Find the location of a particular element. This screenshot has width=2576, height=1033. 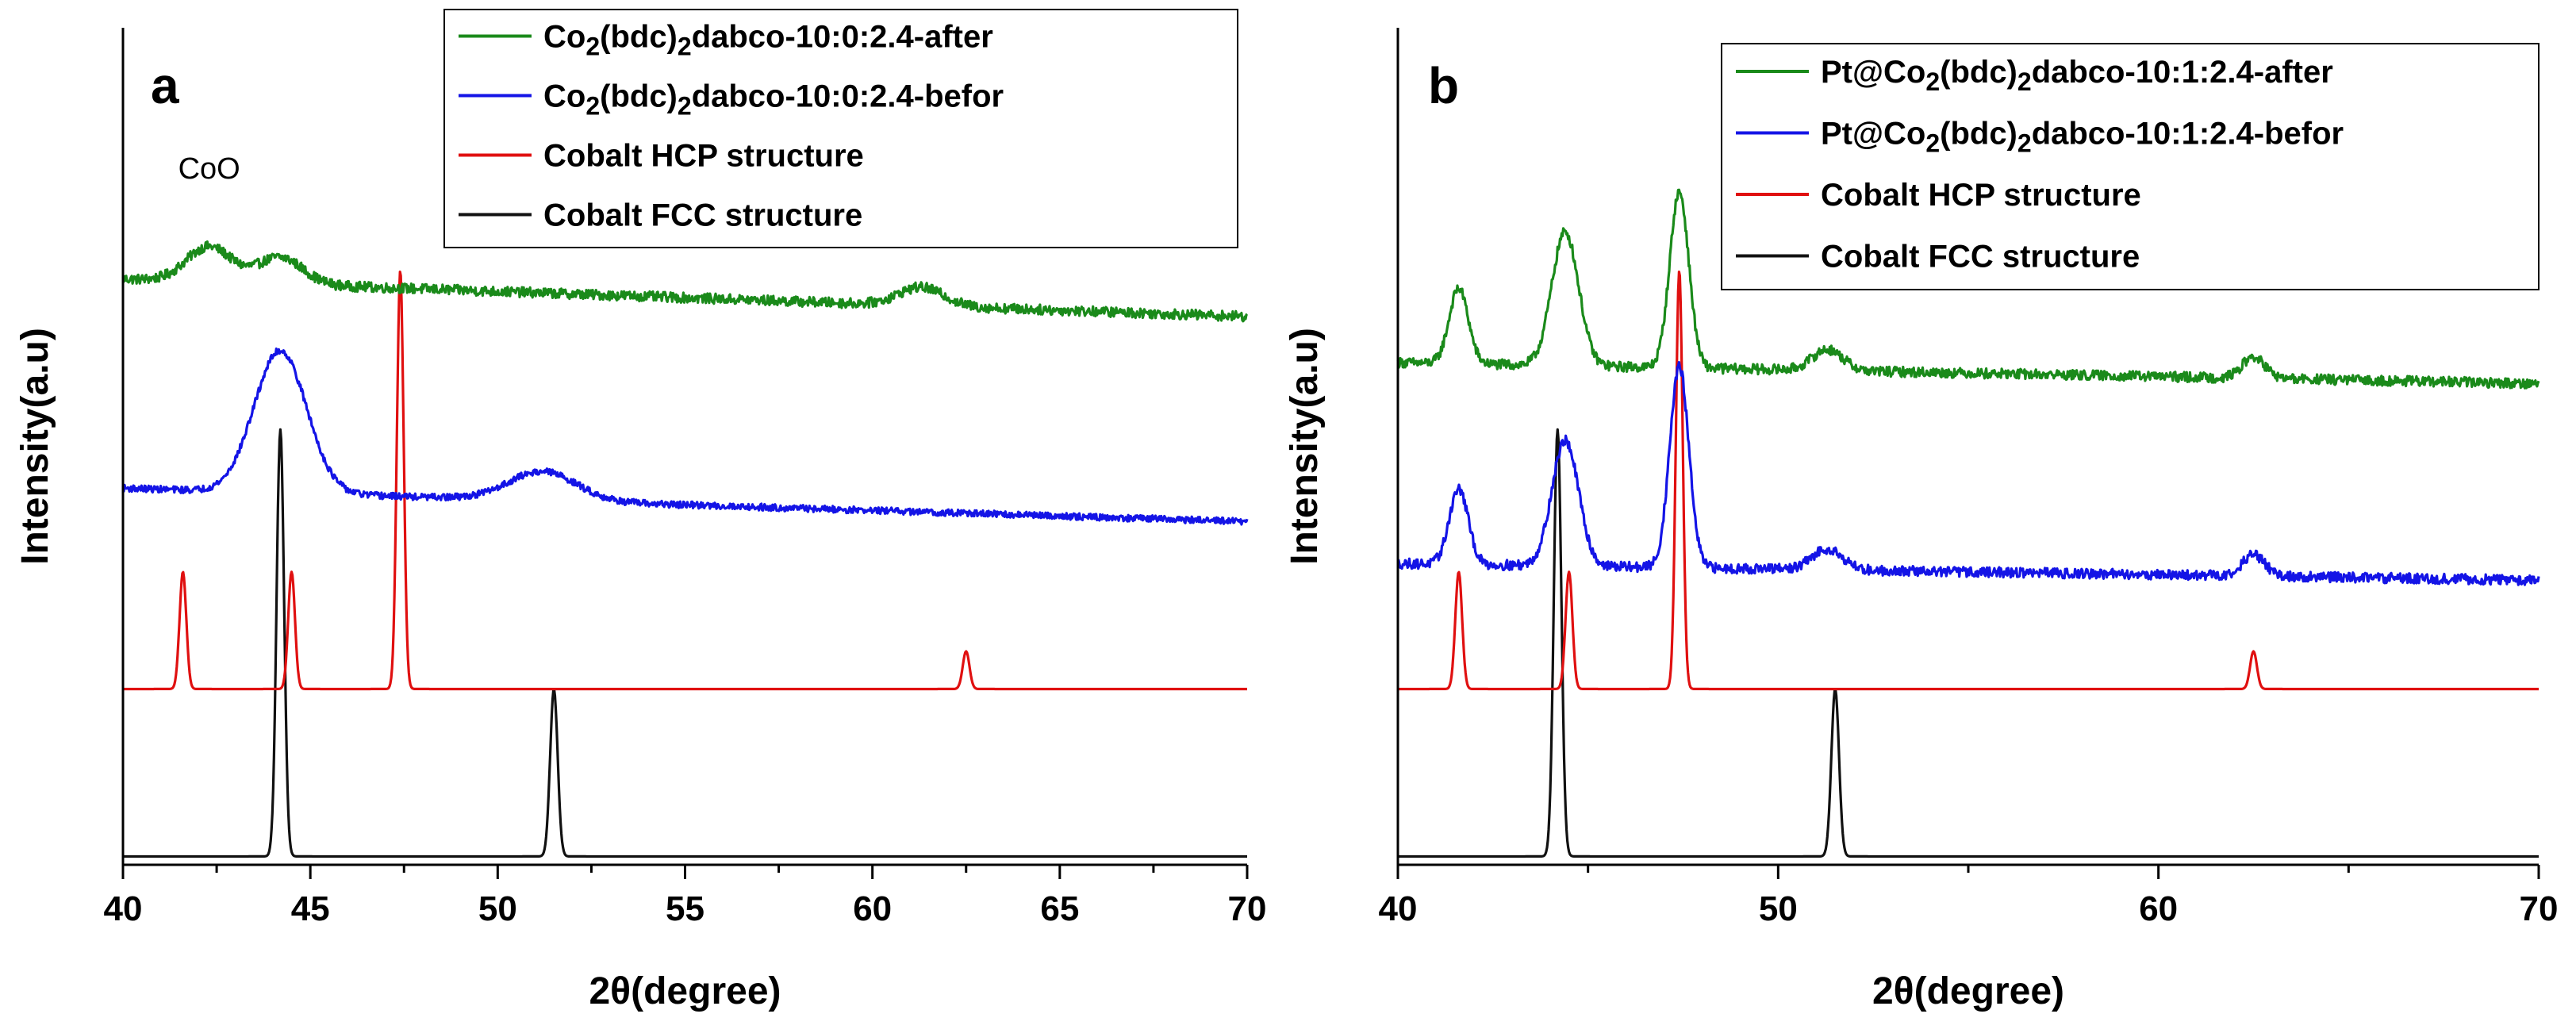

legend-label: Pt@Co2(bdc)2dabco-10:1:2.4-befor is located at coordinates (2082, 137).